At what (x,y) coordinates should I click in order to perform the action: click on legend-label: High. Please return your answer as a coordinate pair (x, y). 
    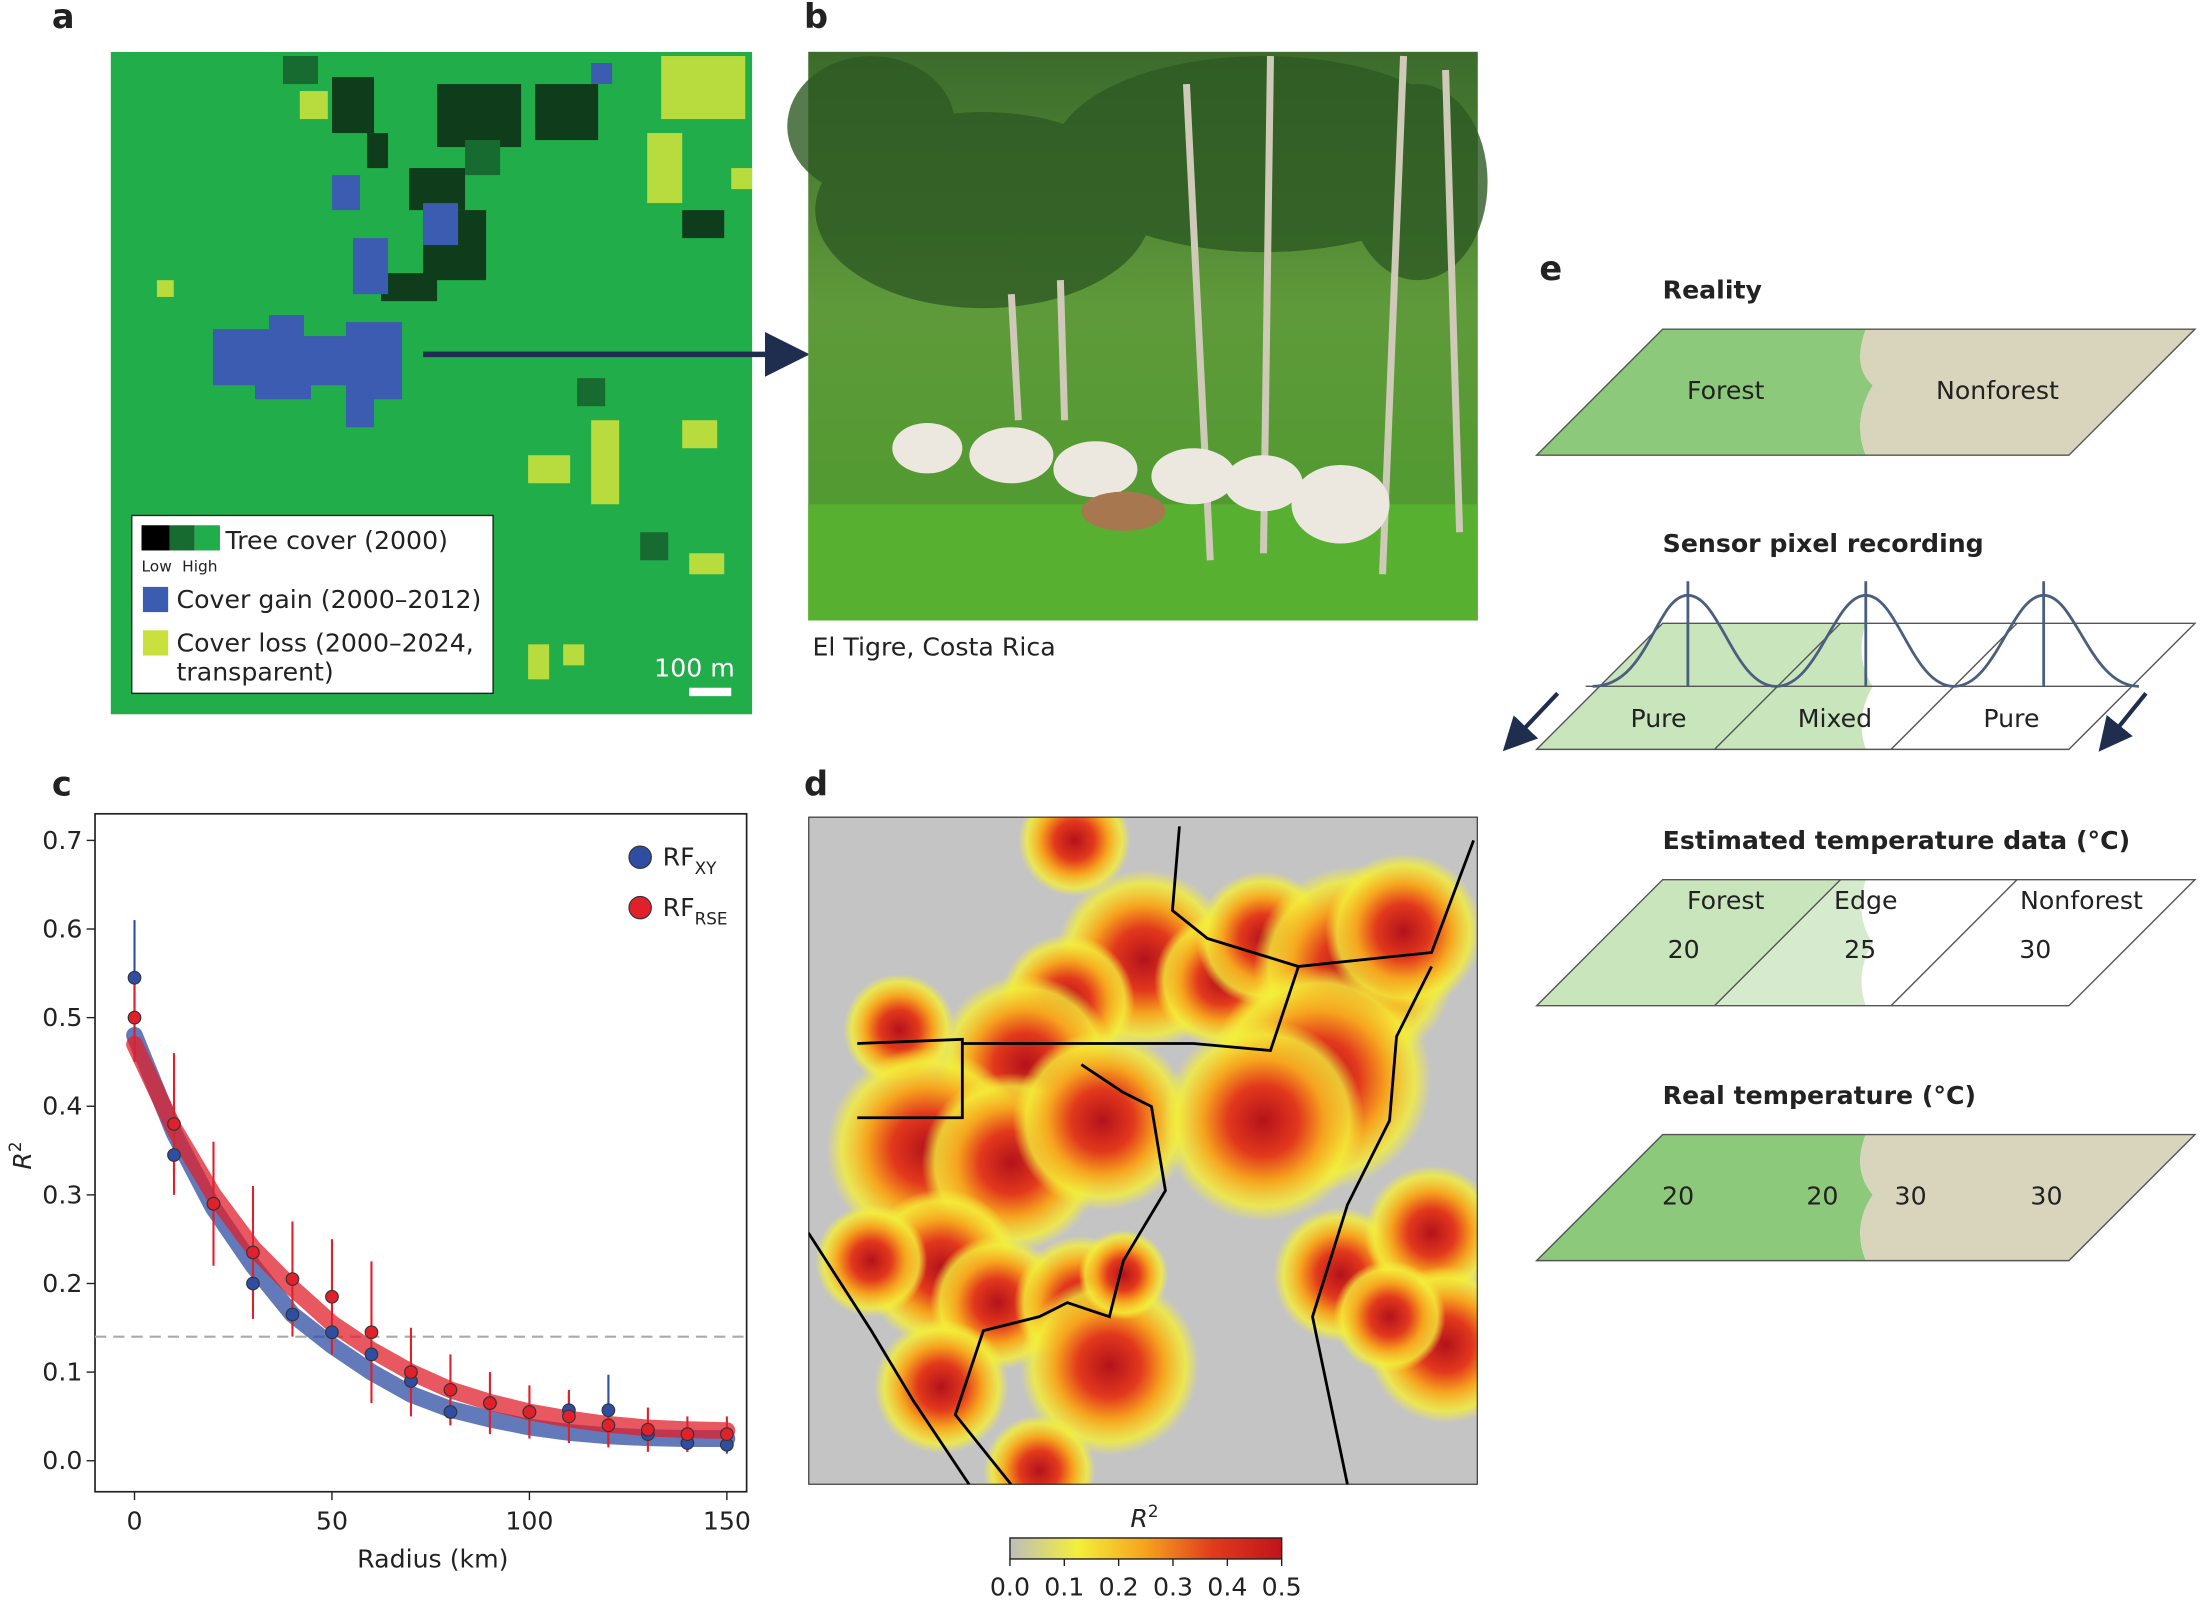
    Looking at the image, I should click on (199, 566).